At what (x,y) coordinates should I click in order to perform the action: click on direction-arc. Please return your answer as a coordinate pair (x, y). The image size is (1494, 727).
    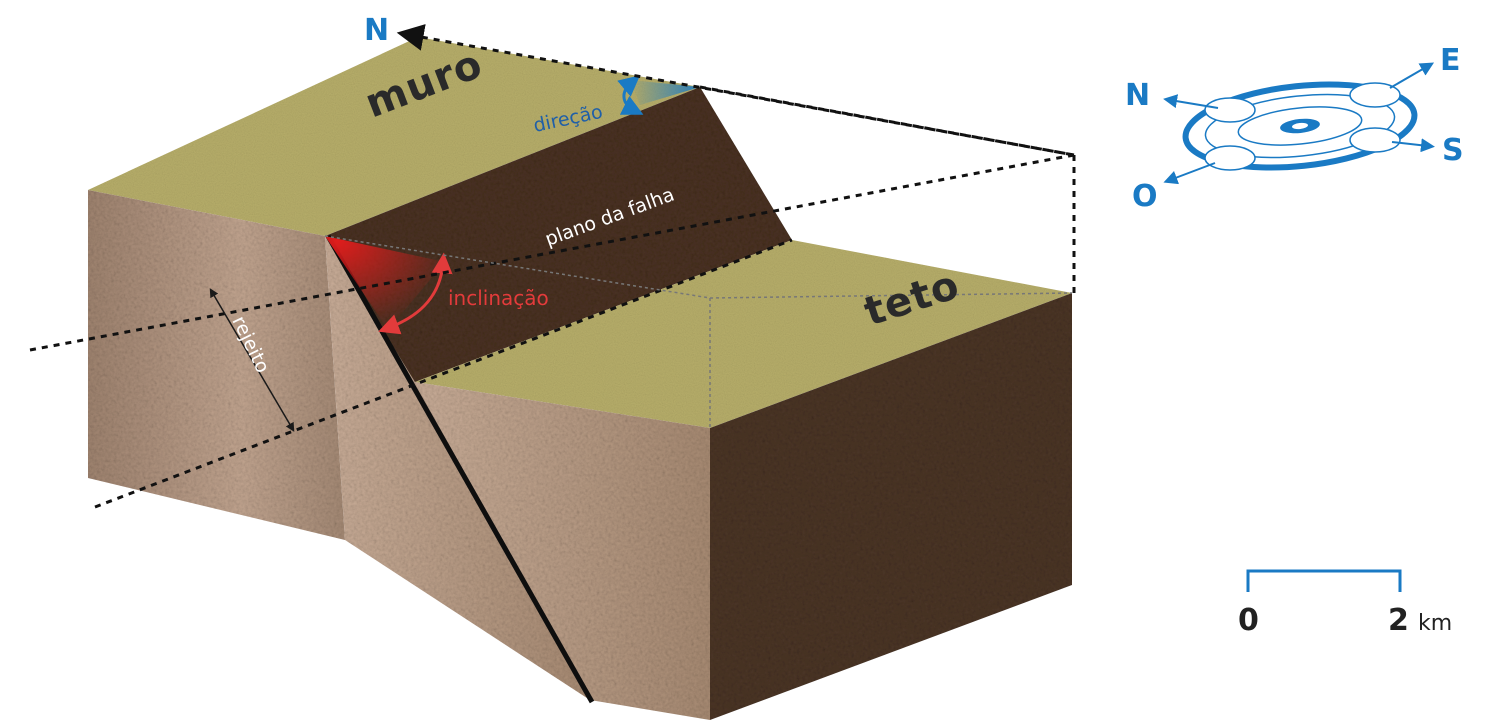
    Looking at the image, I should click on (630, 95).